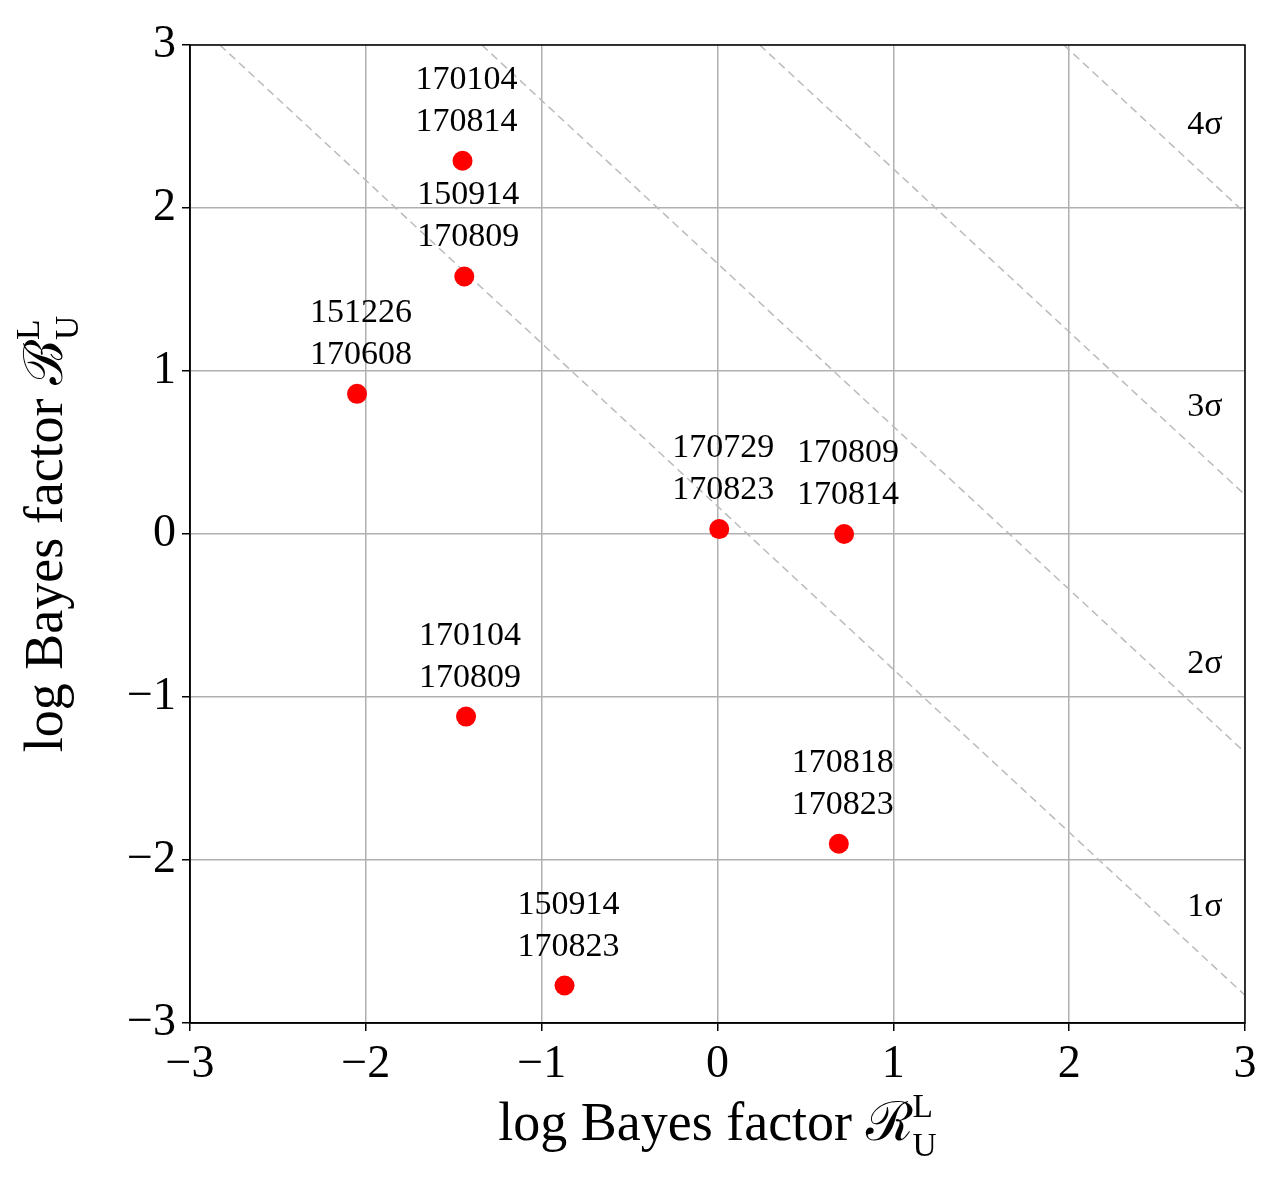 Image resolution: width=1275 pixels, height=1200 pixels. I want to click on y-tick-label: 1, so click(164, 368).